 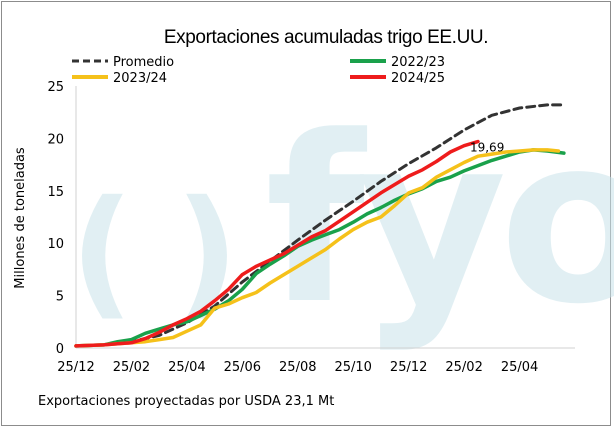 I want to click on x-tick-label: 25/08, so click(x=297, y=367).